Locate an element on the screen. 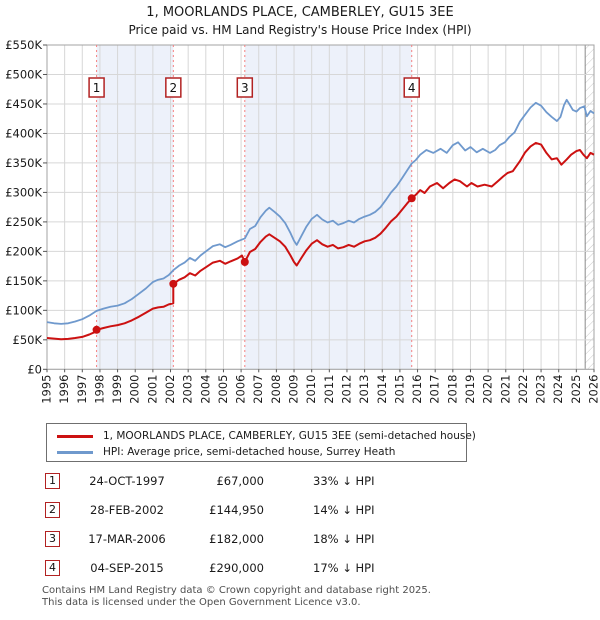 This screenshot has height=620, width=600. svg-text: £250K is located at coordinates (23, 222).